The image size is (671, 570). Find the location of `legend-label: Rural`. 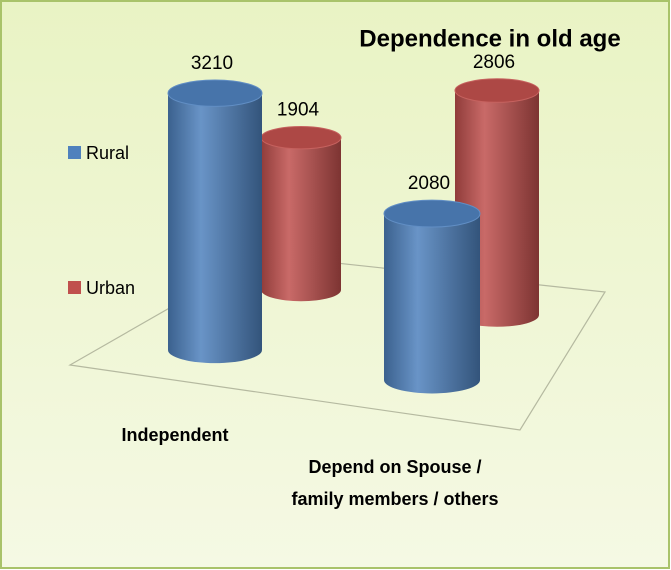

legend-label: Rural is located at coordinates (107, 153).